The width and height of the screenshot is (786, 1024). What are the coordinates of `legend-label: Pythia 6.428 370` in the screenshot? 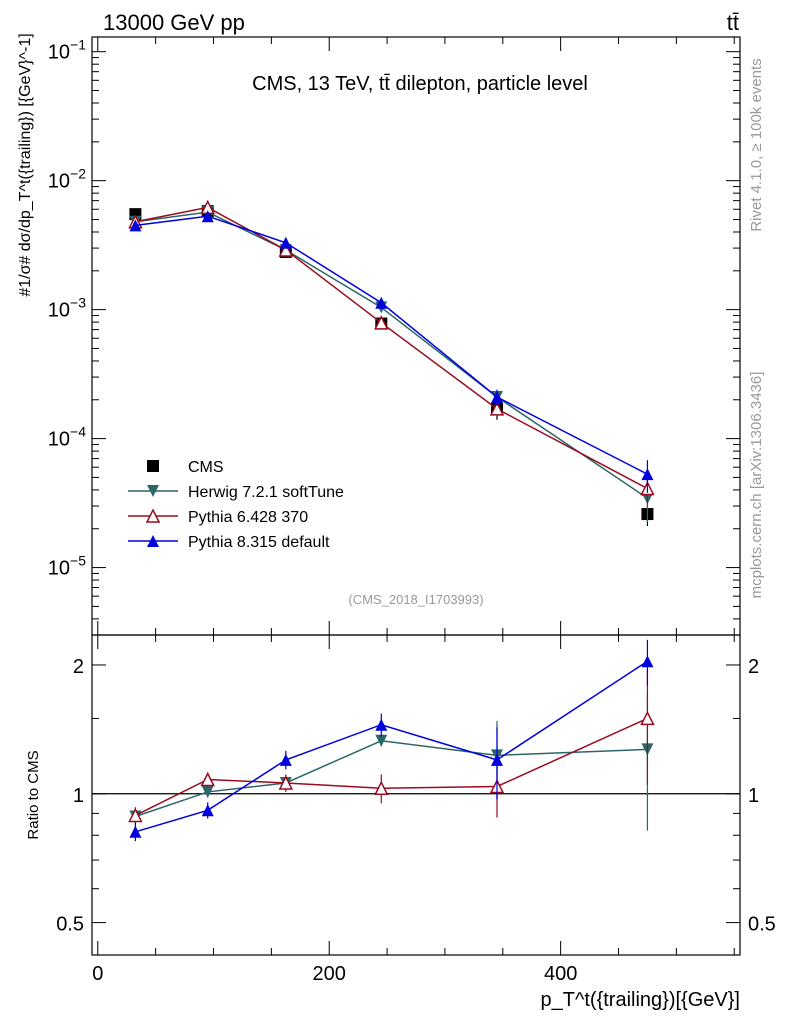 It's located at (248, 517).